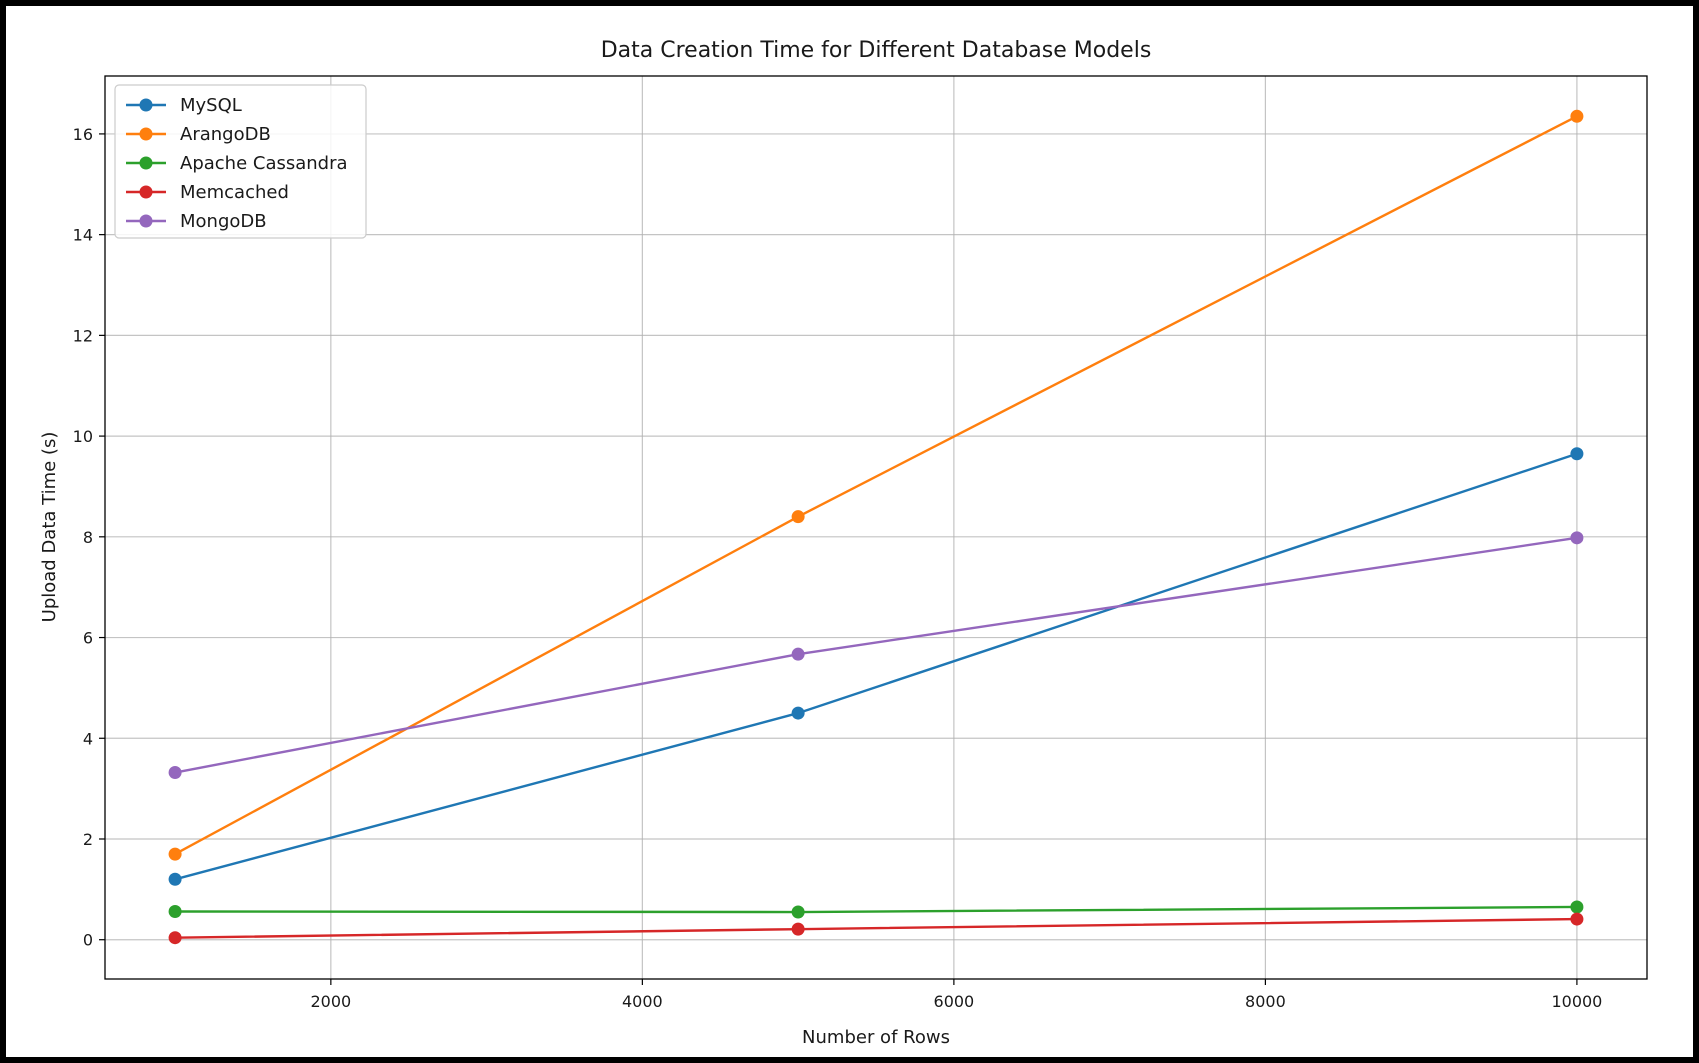 This screenshot has width=1699, height=1063. I want to click on legend-item-memcached: Memcached, so click(207, 192).